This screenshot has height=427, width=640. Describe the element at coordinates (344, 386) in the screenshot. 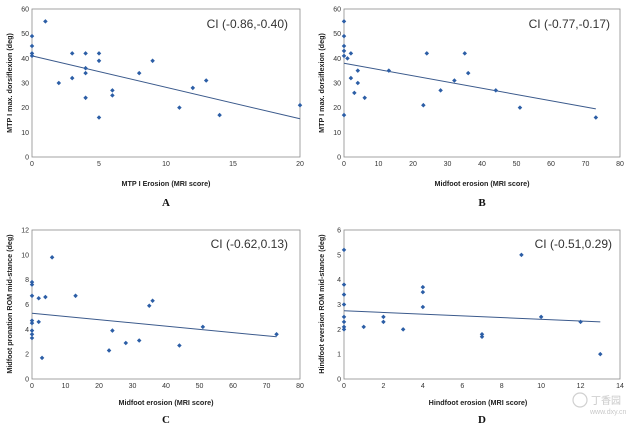

I see `x-tick-label: 0` at that location.